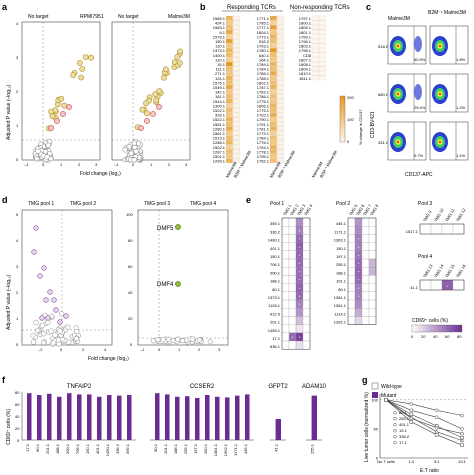 This screenshot has width=474, height=475. What do you see at coordinates (131, 344) in the screenshot?
I see `y-tick: 0` at bounding box center [131, 344].